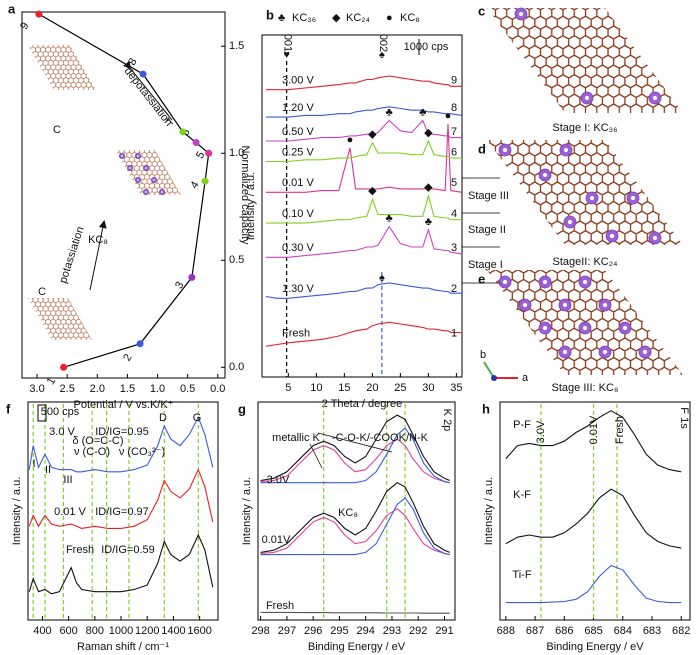 This screenshot has width=700, height=655. I want to click on x-tick-label: 20, so click(372, 388).